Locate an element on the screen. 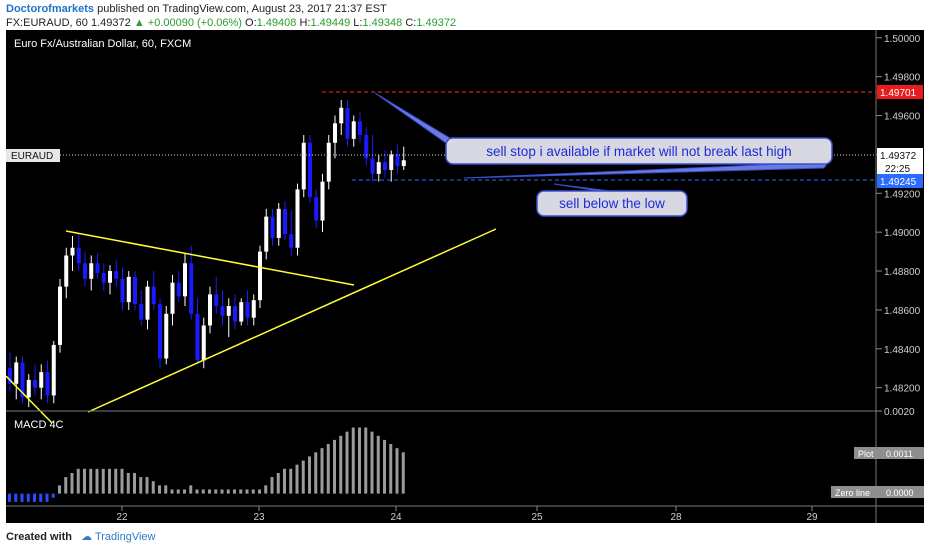 The image size is (932, 550). footer: Created with ☁ TradingView is located at coordinates (80, 536).